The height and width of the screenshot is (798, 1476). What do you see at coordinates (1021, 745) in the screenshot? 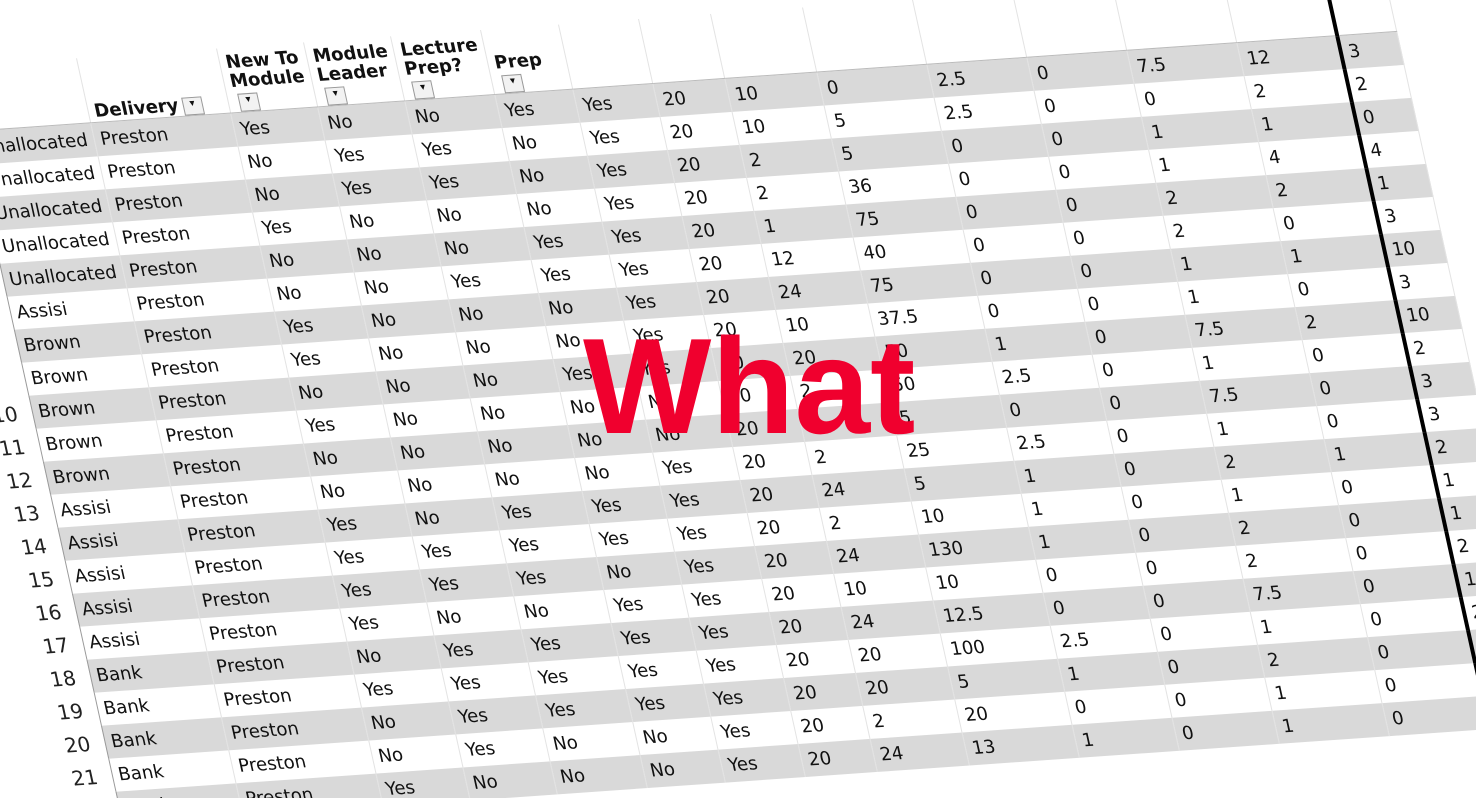
I see `cell: 13` at bounding box center [1021, 745].